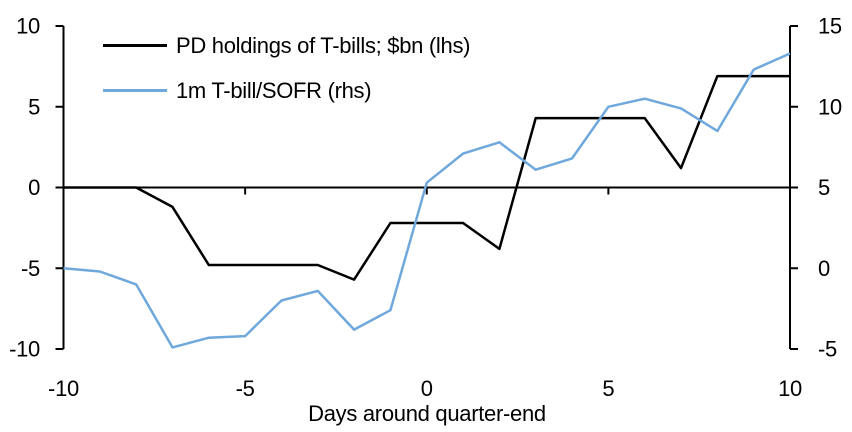  I want to click on left-tick-label: -5, so click(30, 268).